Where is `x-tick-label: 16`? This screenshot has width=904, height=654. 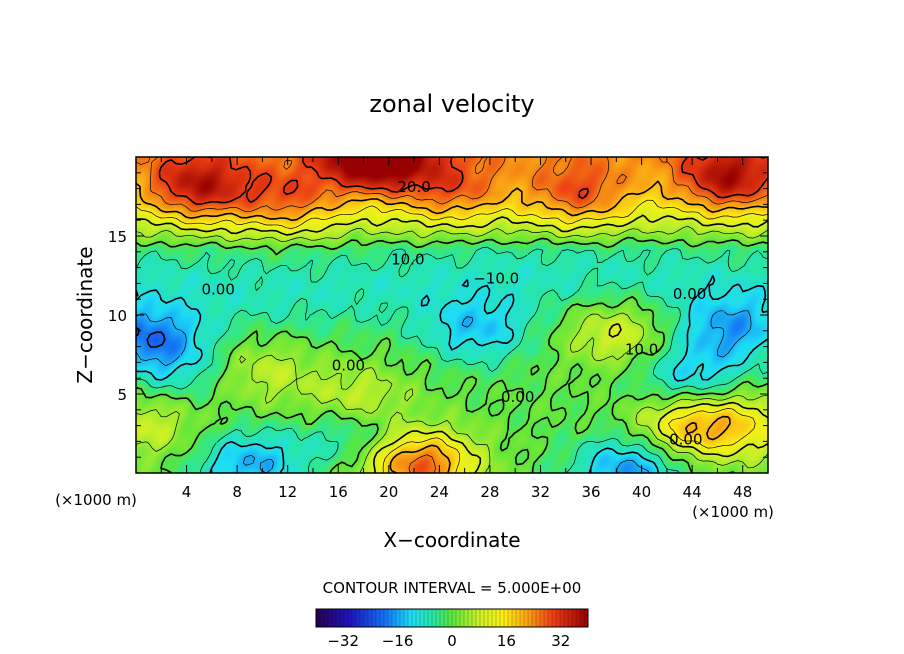 x-tick-label: 16 is located at coordinates (338, 492).